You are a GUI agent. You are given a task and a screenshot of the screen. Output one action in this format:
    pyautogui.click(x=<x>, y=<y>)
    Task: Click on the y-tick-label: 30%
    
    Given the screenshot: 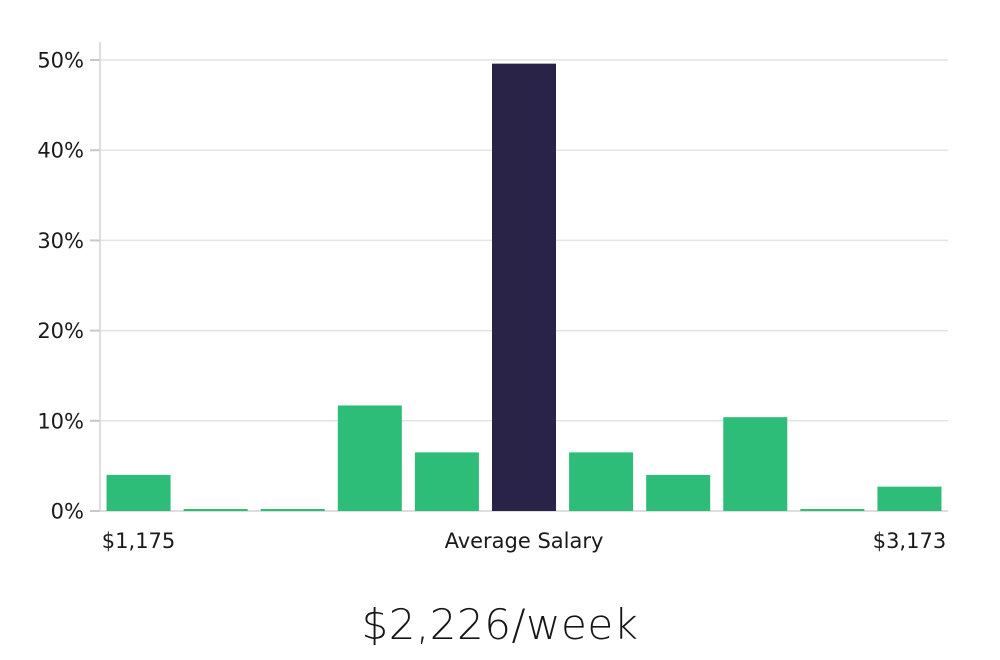 What is the action you would take?
    pyautogui.click(x=60, y=241)
    